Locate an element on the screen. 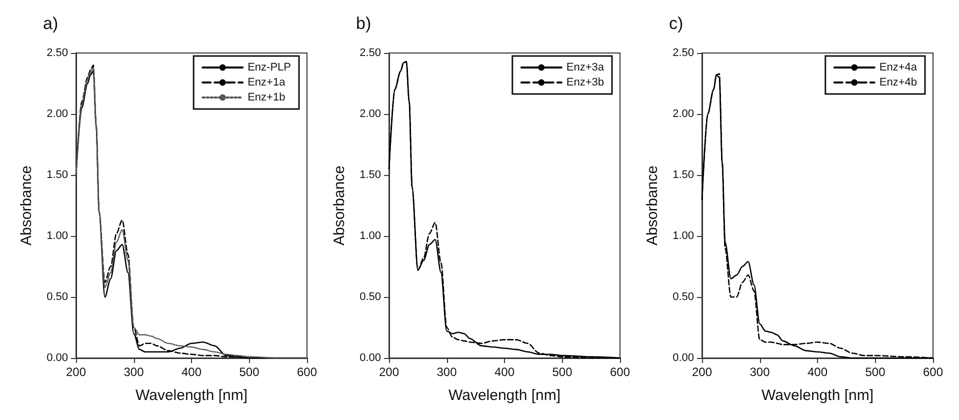 This screenshot has height=420, width=959. legend-label: Enz+3a is located at coordinates (585, 68).